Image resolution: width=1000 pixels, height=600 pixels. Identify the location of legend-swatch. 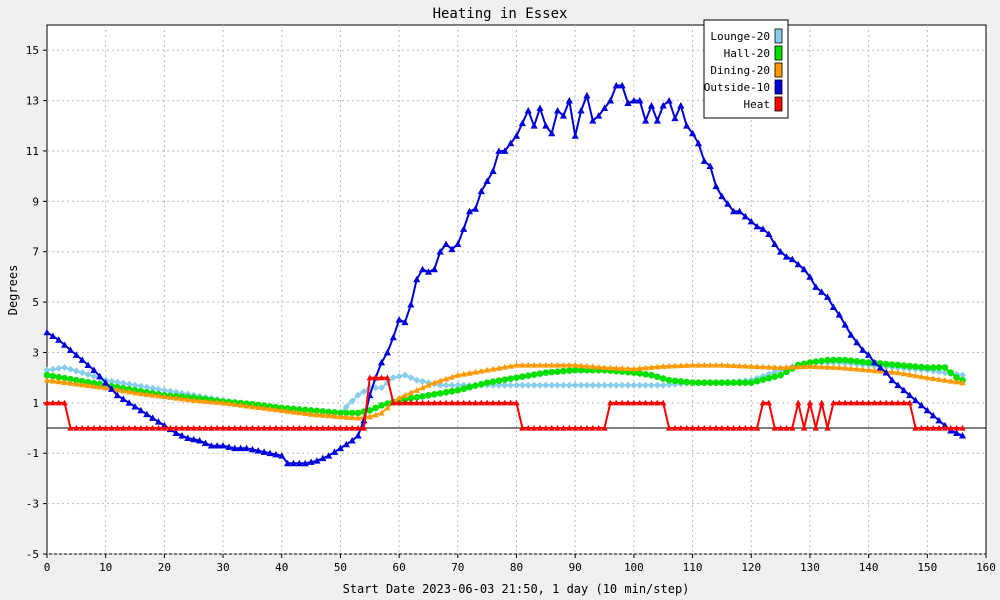
(778, 53).